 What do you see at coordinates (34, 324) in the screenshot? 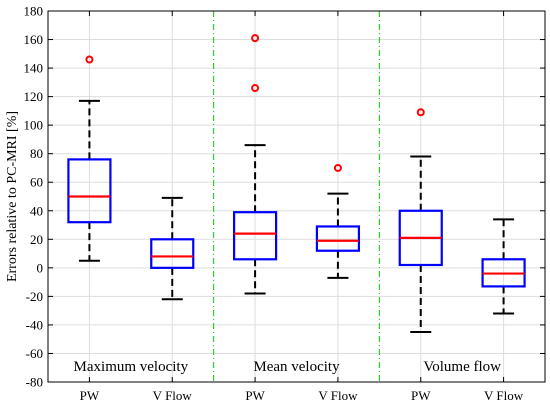
I see `y-tick-label: -40` at bounding box center [34, 324].